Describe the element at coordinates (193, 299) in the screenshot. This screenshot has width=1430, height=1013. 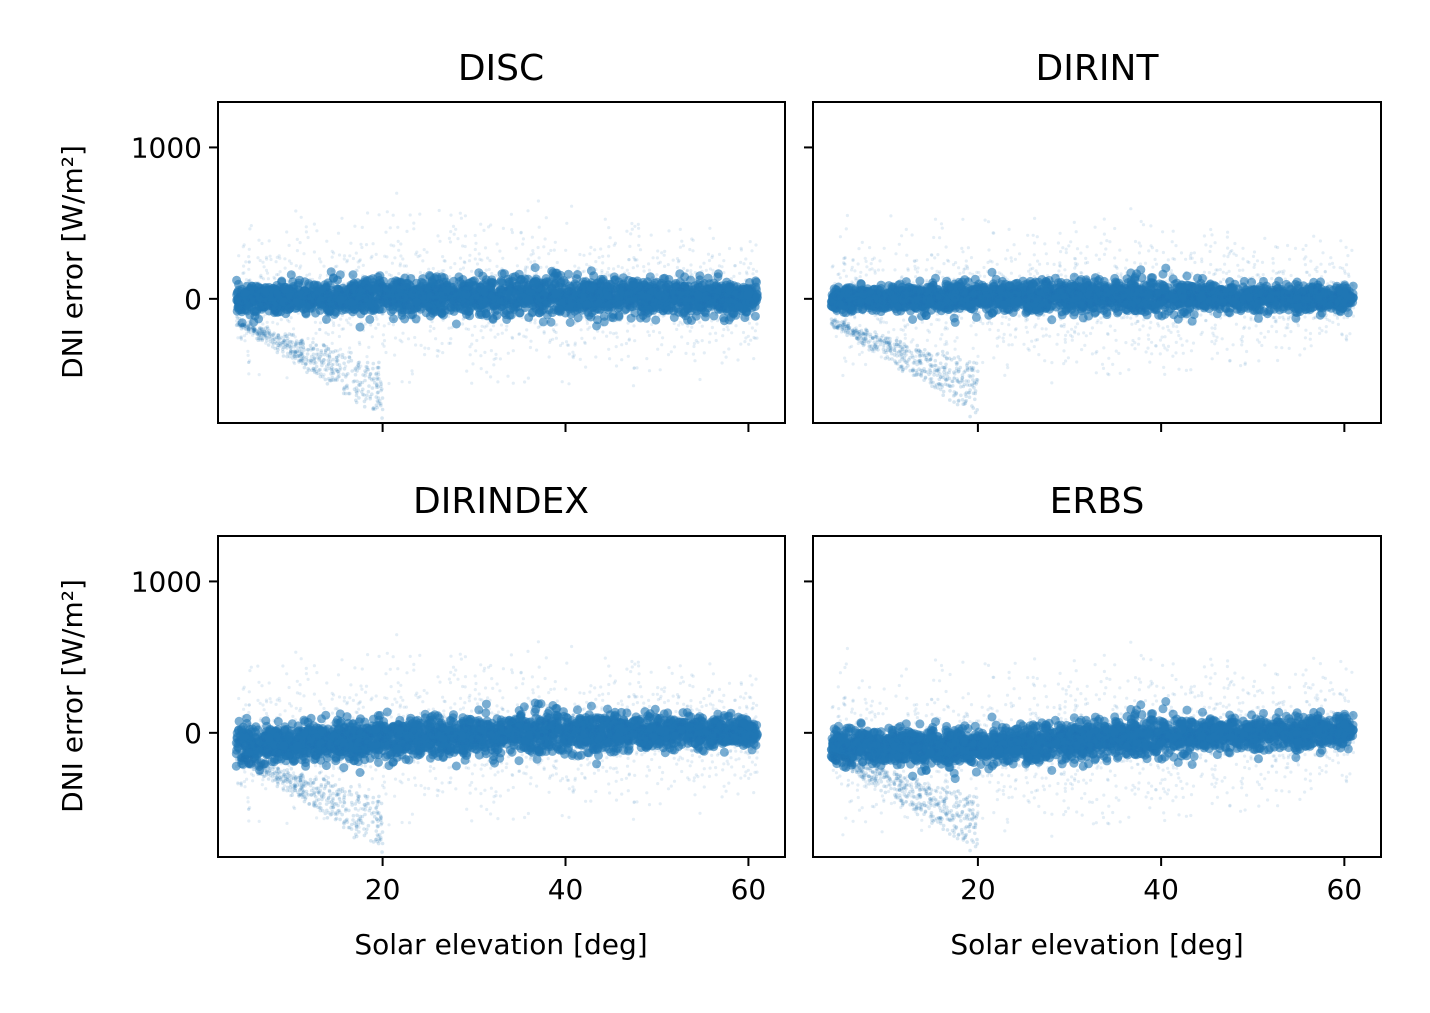
I see `y-tick-label: 0` at that location.